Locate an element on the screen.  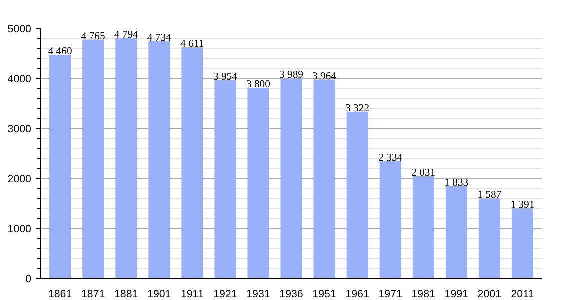
x-tick-label: 1971 is located at coordinates (390, 294).